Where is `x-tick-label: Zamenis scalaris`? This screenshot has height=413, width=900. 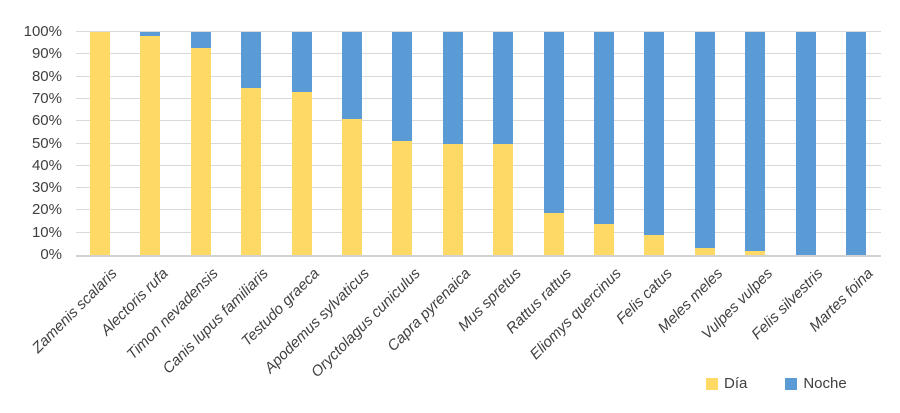 x-tick-label: Zamenis scalaris is located at coordinates (75, 311).